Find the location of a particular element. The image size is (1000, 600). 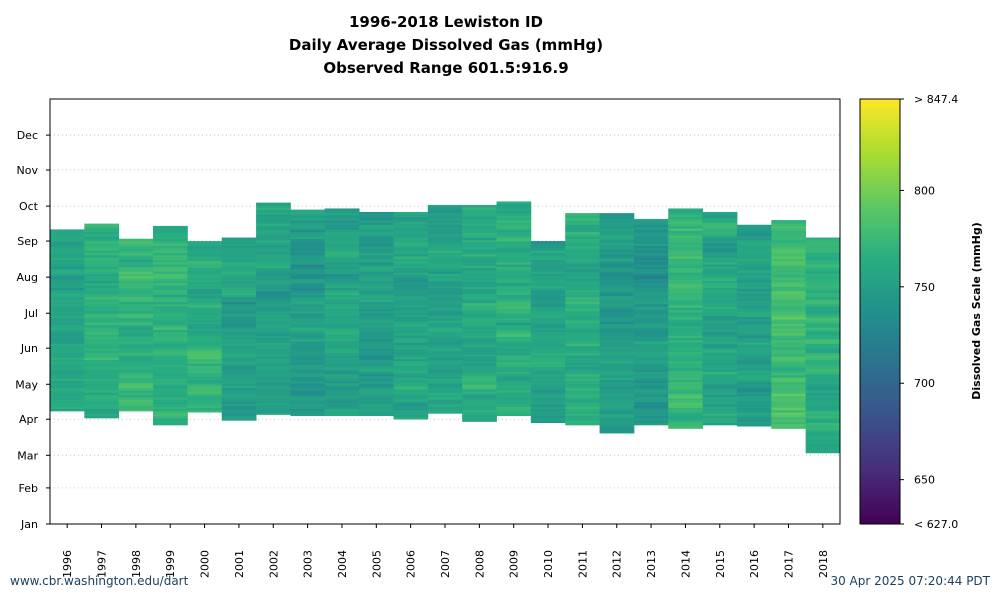

heatmap-column-2010 is located at coordinates (548, 332).